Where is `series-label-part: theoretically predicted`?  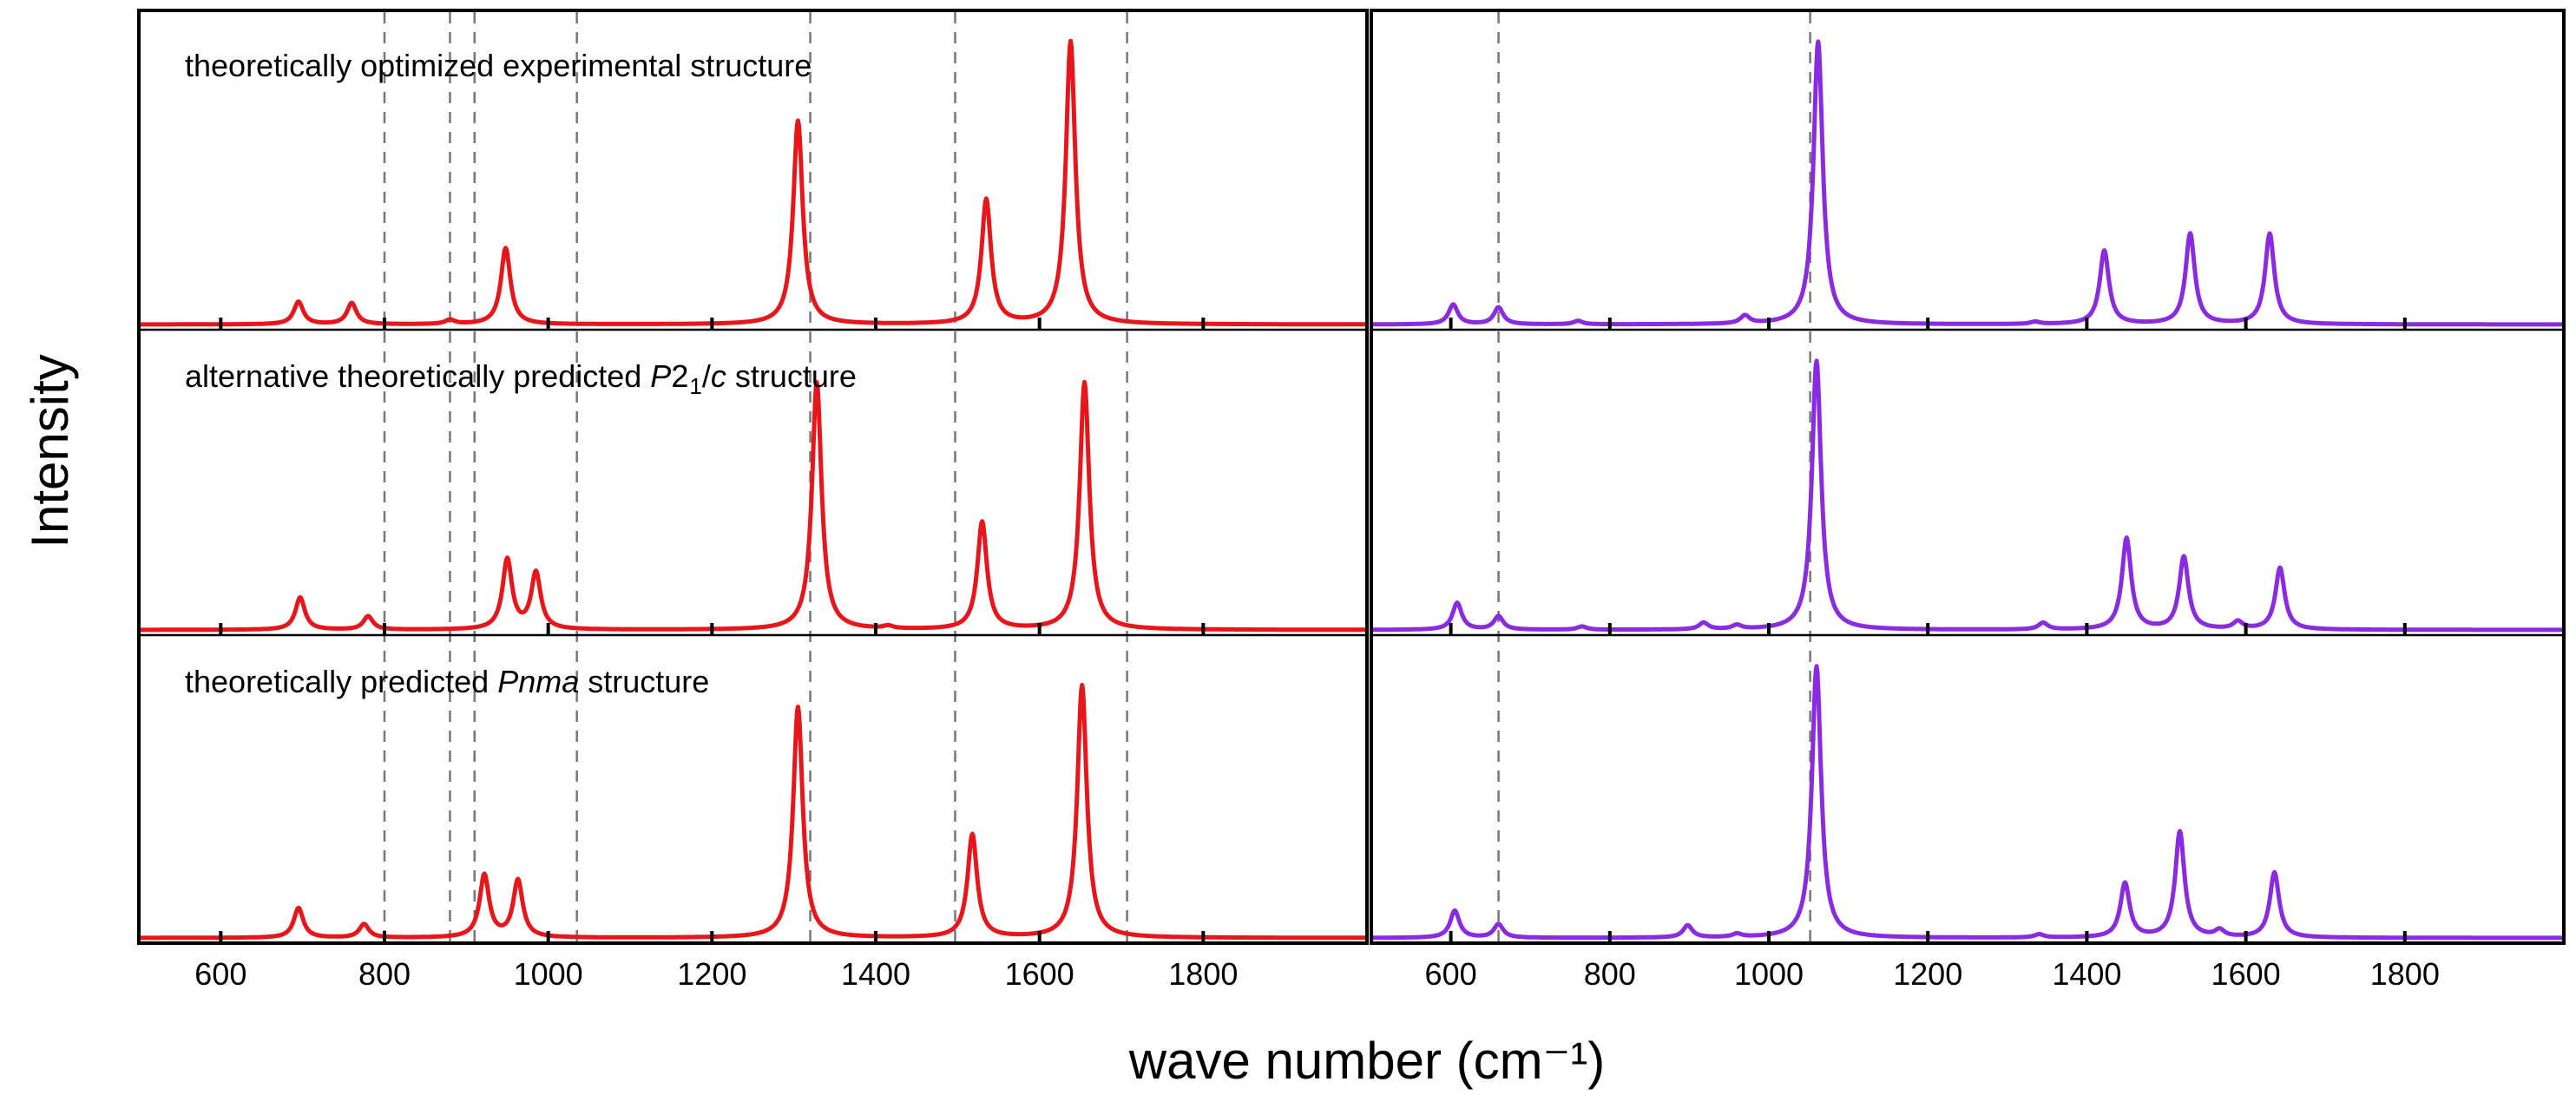
series-label-part: theoretically predicted is located at coordinates (341, 681).